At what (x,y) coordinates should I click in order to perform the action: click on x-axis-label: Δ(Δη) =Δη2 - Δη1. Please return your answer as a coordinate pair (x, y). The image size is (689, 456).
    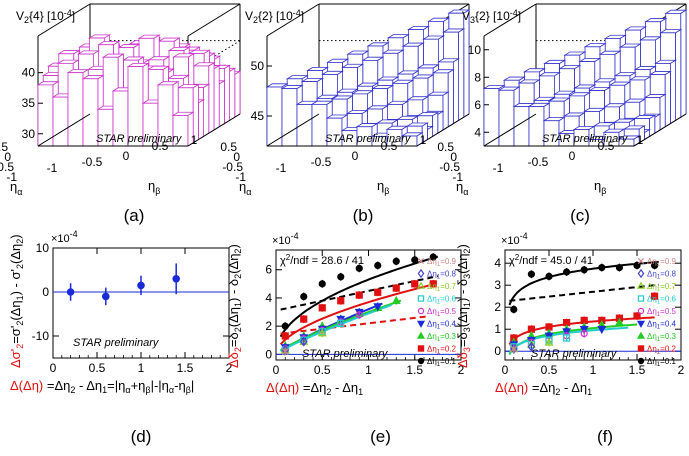
    Looking at the image, I should click on (543, 388).